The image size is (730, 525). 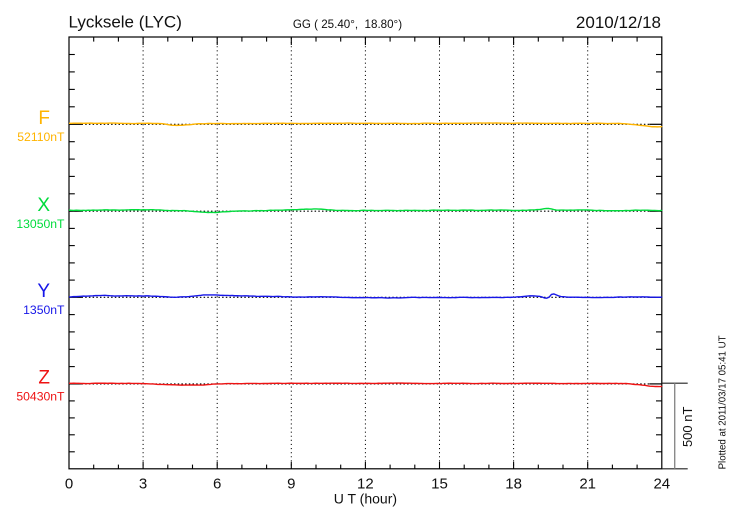 I want to click on svg-text: 50430nT, so click(x=40, y=397).